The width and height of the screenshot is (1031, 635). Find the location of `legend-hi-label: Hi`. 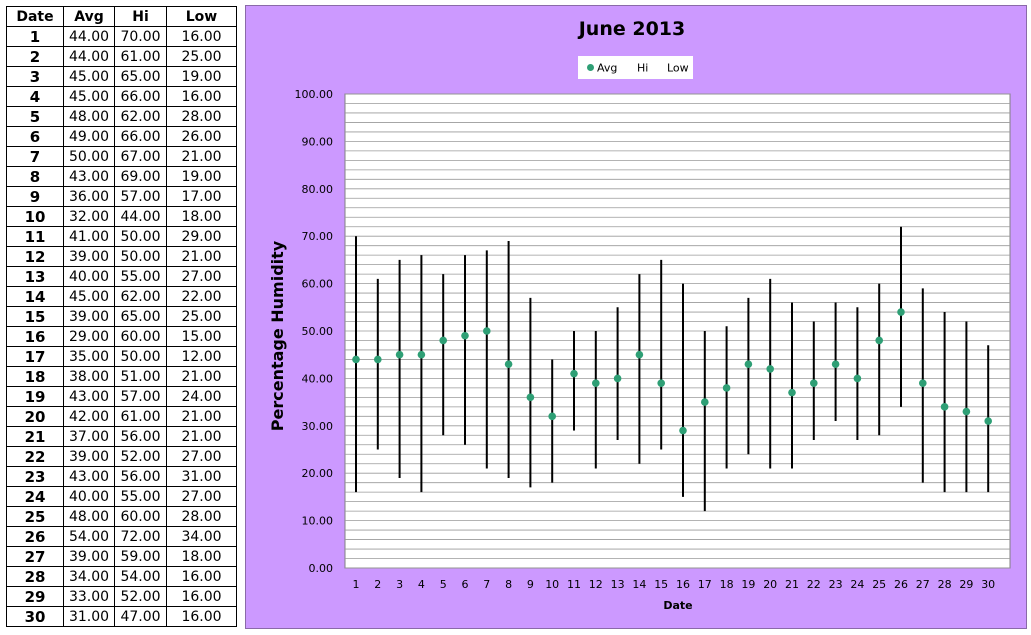

legend-hi-label: Hi is located at coordinates (642, 68).